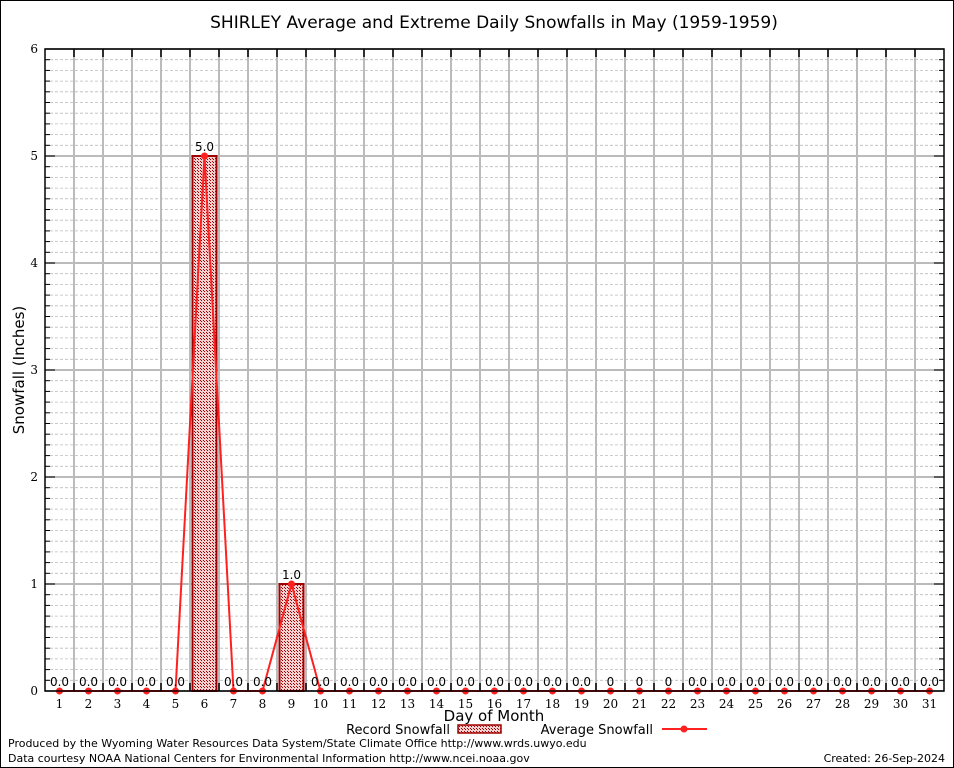 The width and height of the screenshot is (954, 768). Describe the element at coordinates (552, 704) in the screenshot. I see `x-tick-label: 18` at that location.